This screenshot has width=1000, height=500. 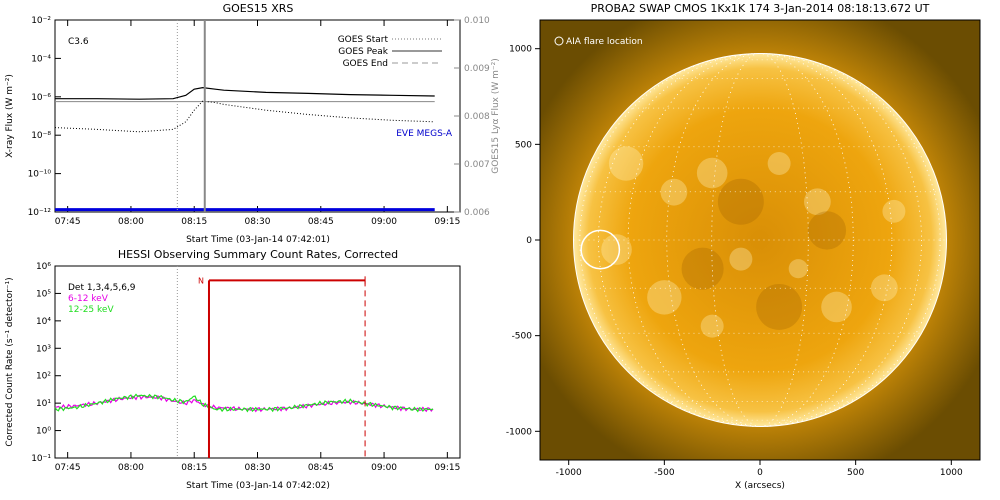 I want to click on goes-short-channel-series, so click(x=244, y=116).